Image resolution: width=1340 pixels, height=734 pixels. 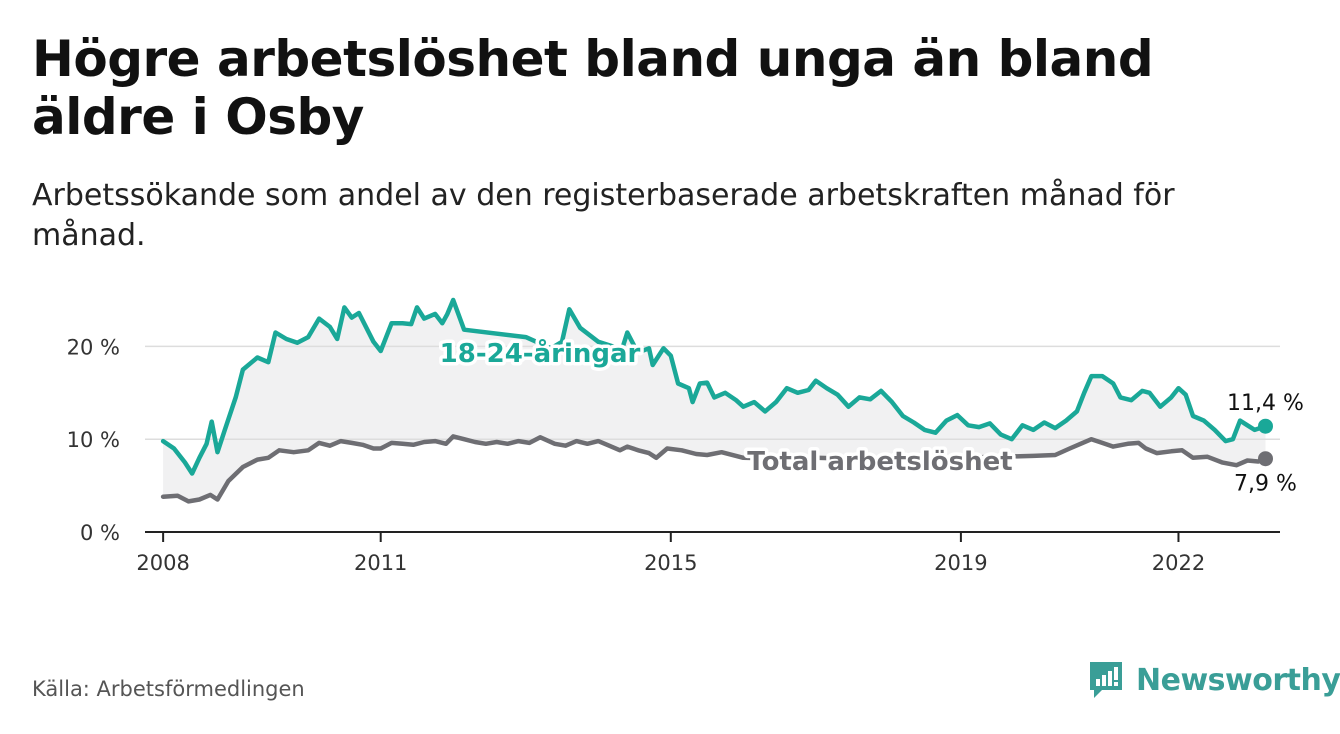 I want to click on end-point-youth, so click(x=1265, y=426).